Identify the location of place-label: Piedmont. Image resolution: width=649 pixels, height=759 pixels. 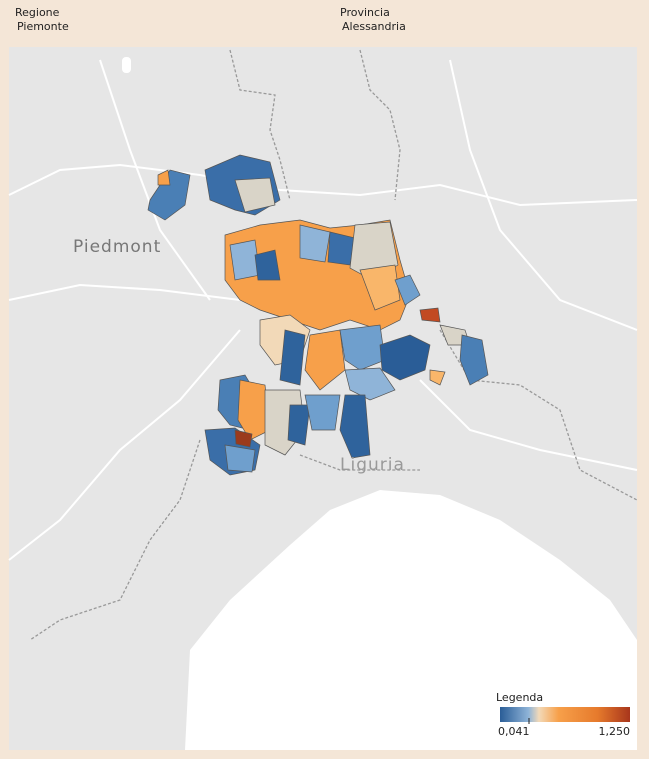
(117, 247).